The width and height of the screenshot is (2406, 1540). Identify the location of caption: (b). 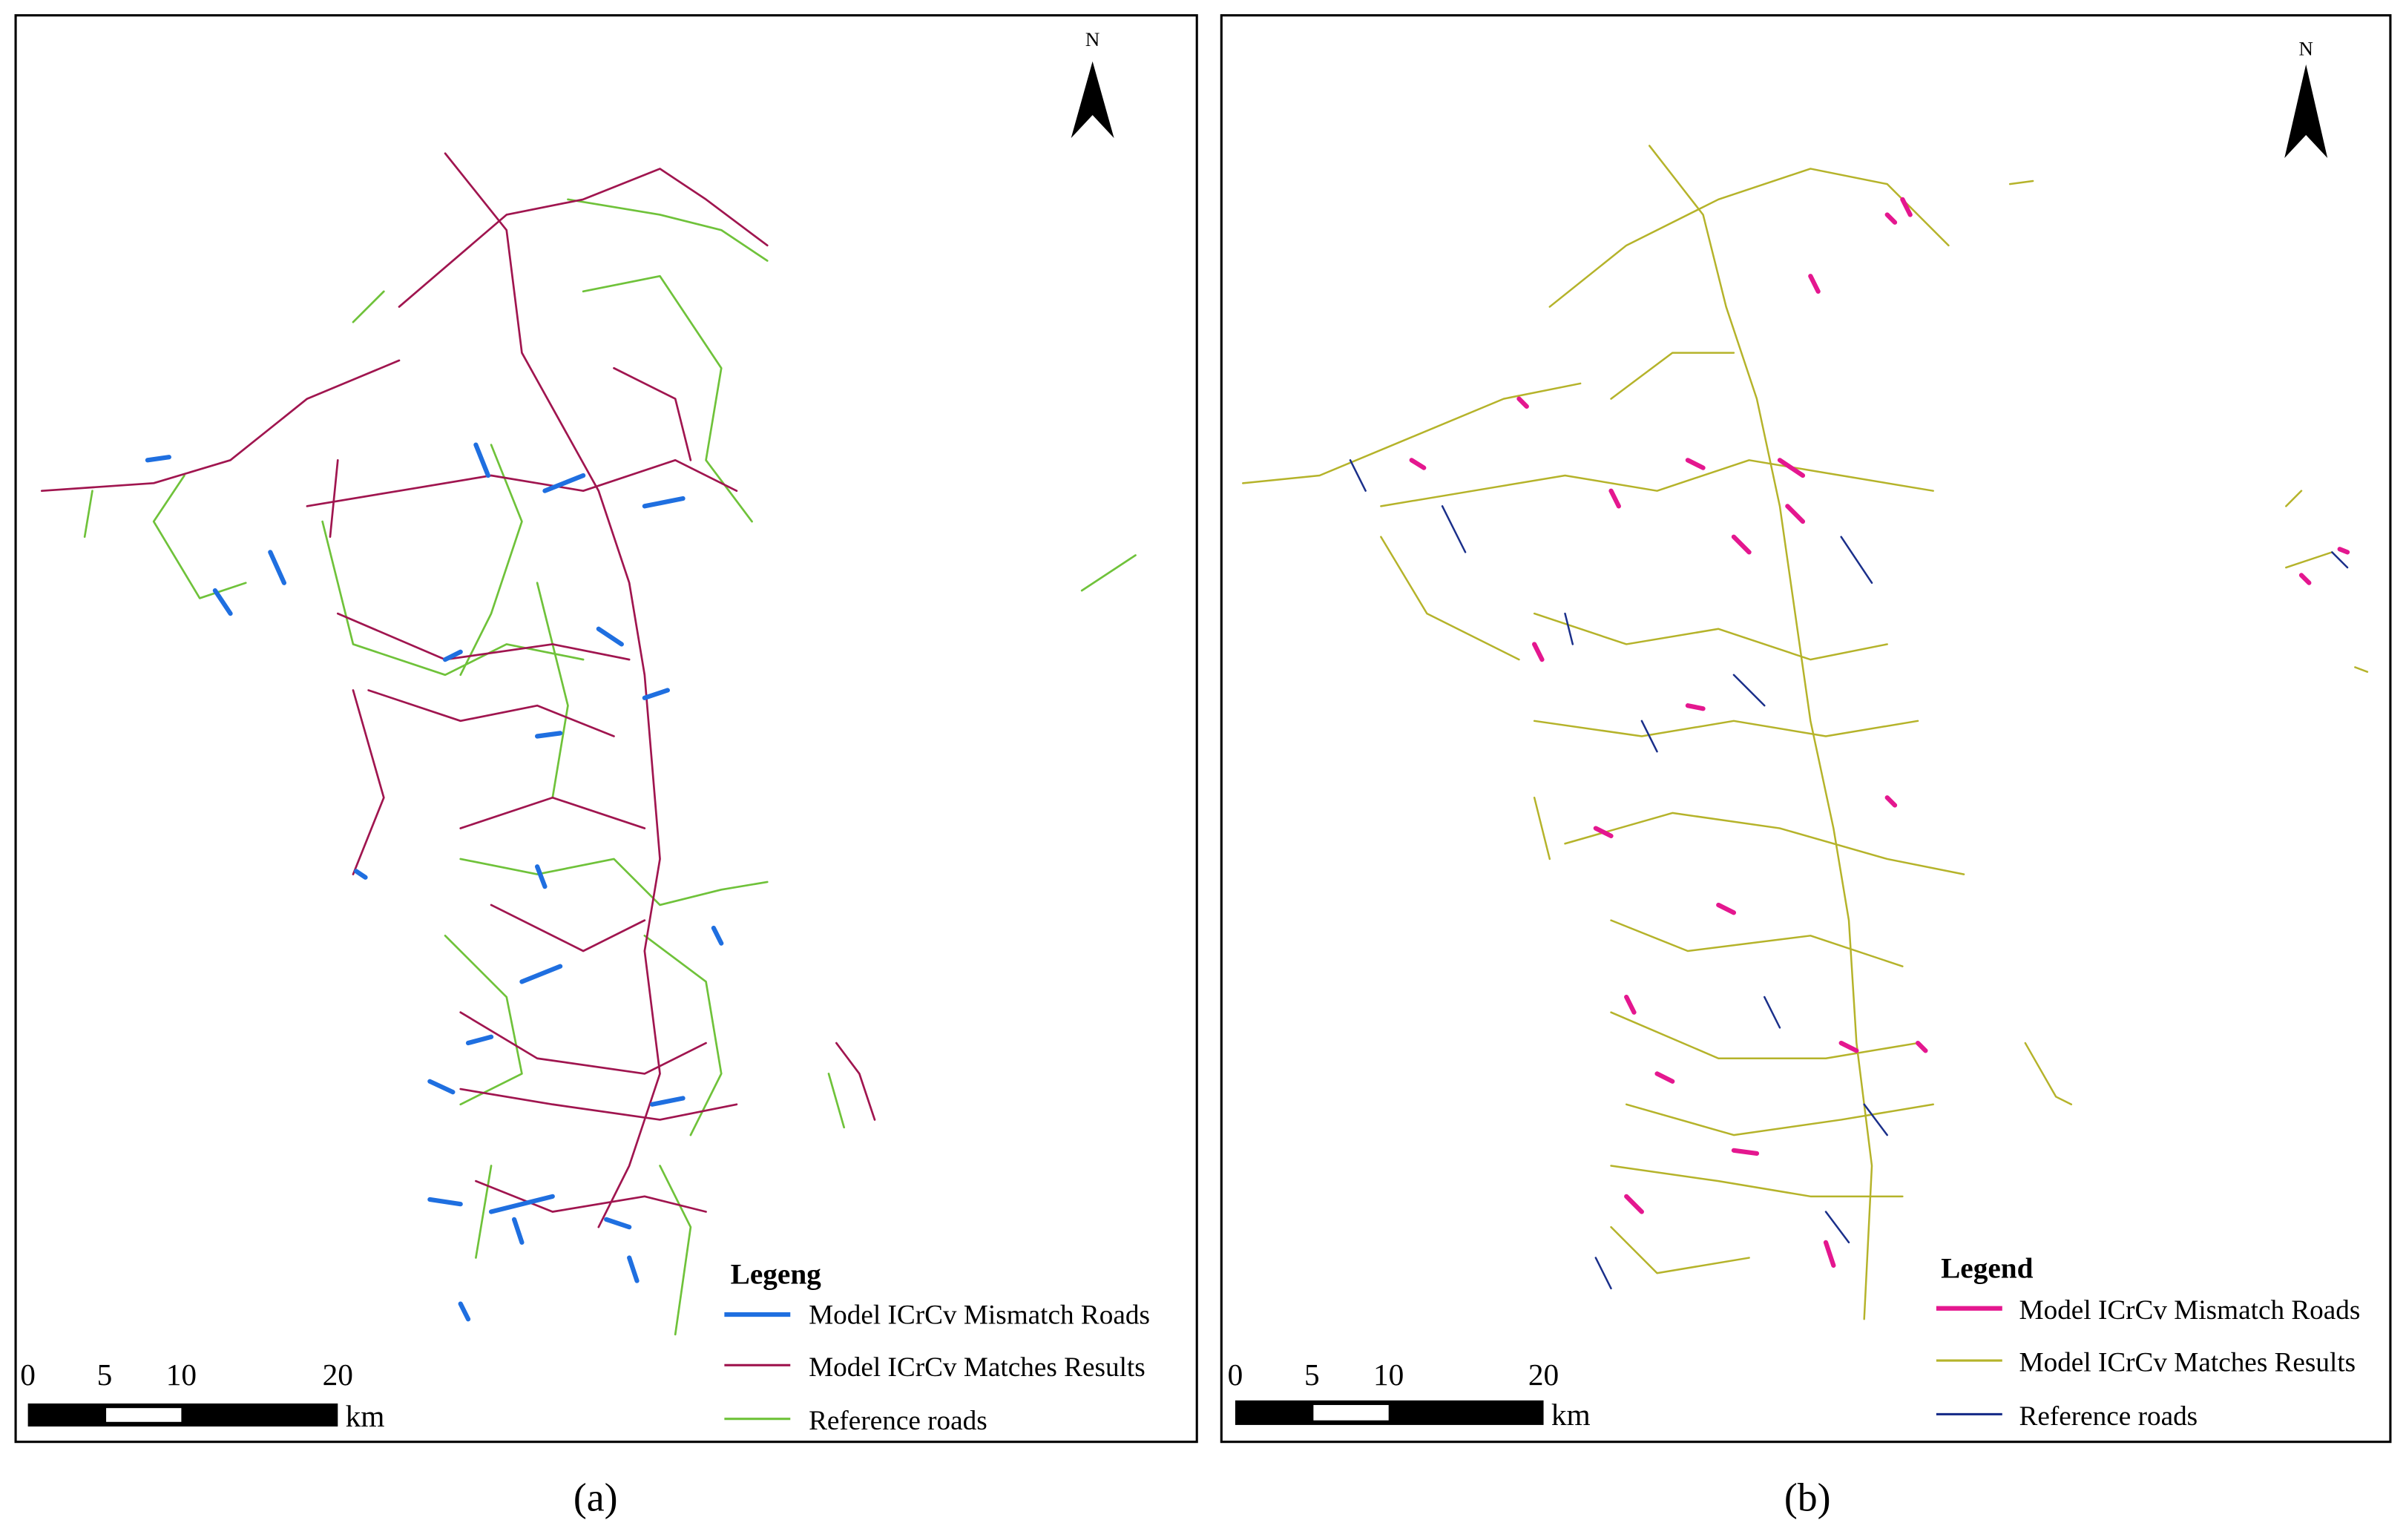
(1808, 1497).